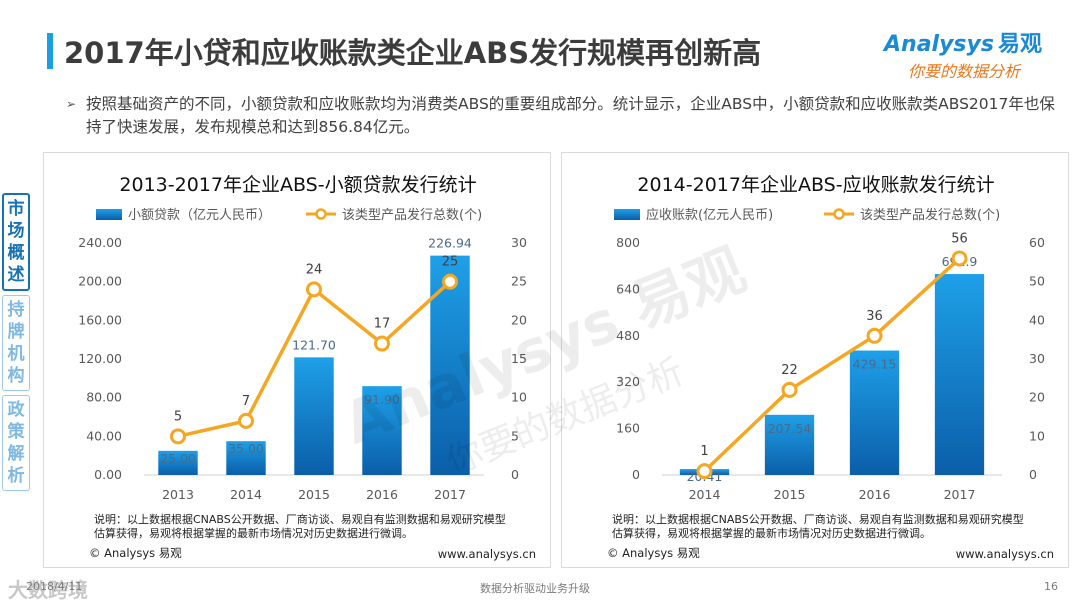 The height and width of the screenshot is (608, 1080). Describe the element at coordinates (519, 281) in the screenshot. I see `y-right-tick-label: 25` at that location.